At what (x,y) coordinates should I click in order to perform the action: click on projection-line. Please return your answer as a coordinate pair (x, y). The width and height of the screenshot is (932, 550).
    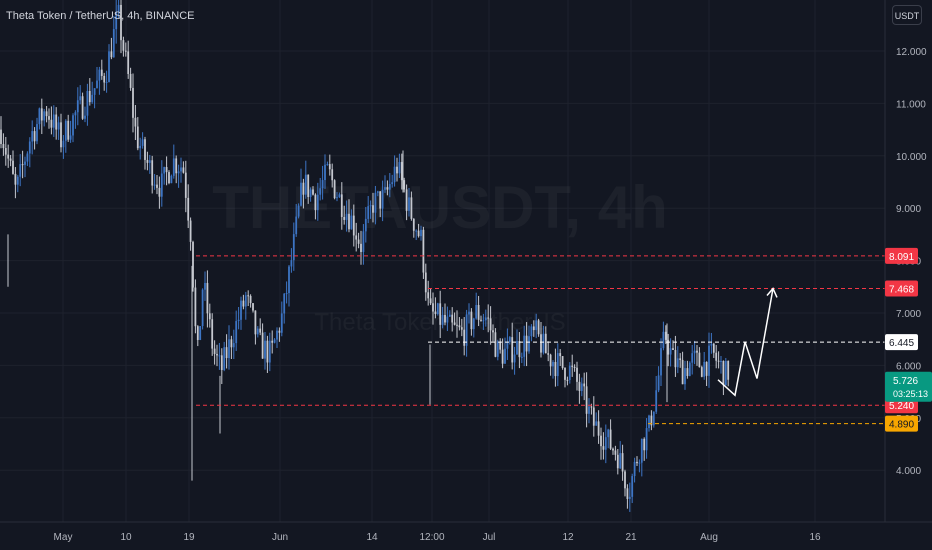
    Looking at the image, I should click on (745, 342).